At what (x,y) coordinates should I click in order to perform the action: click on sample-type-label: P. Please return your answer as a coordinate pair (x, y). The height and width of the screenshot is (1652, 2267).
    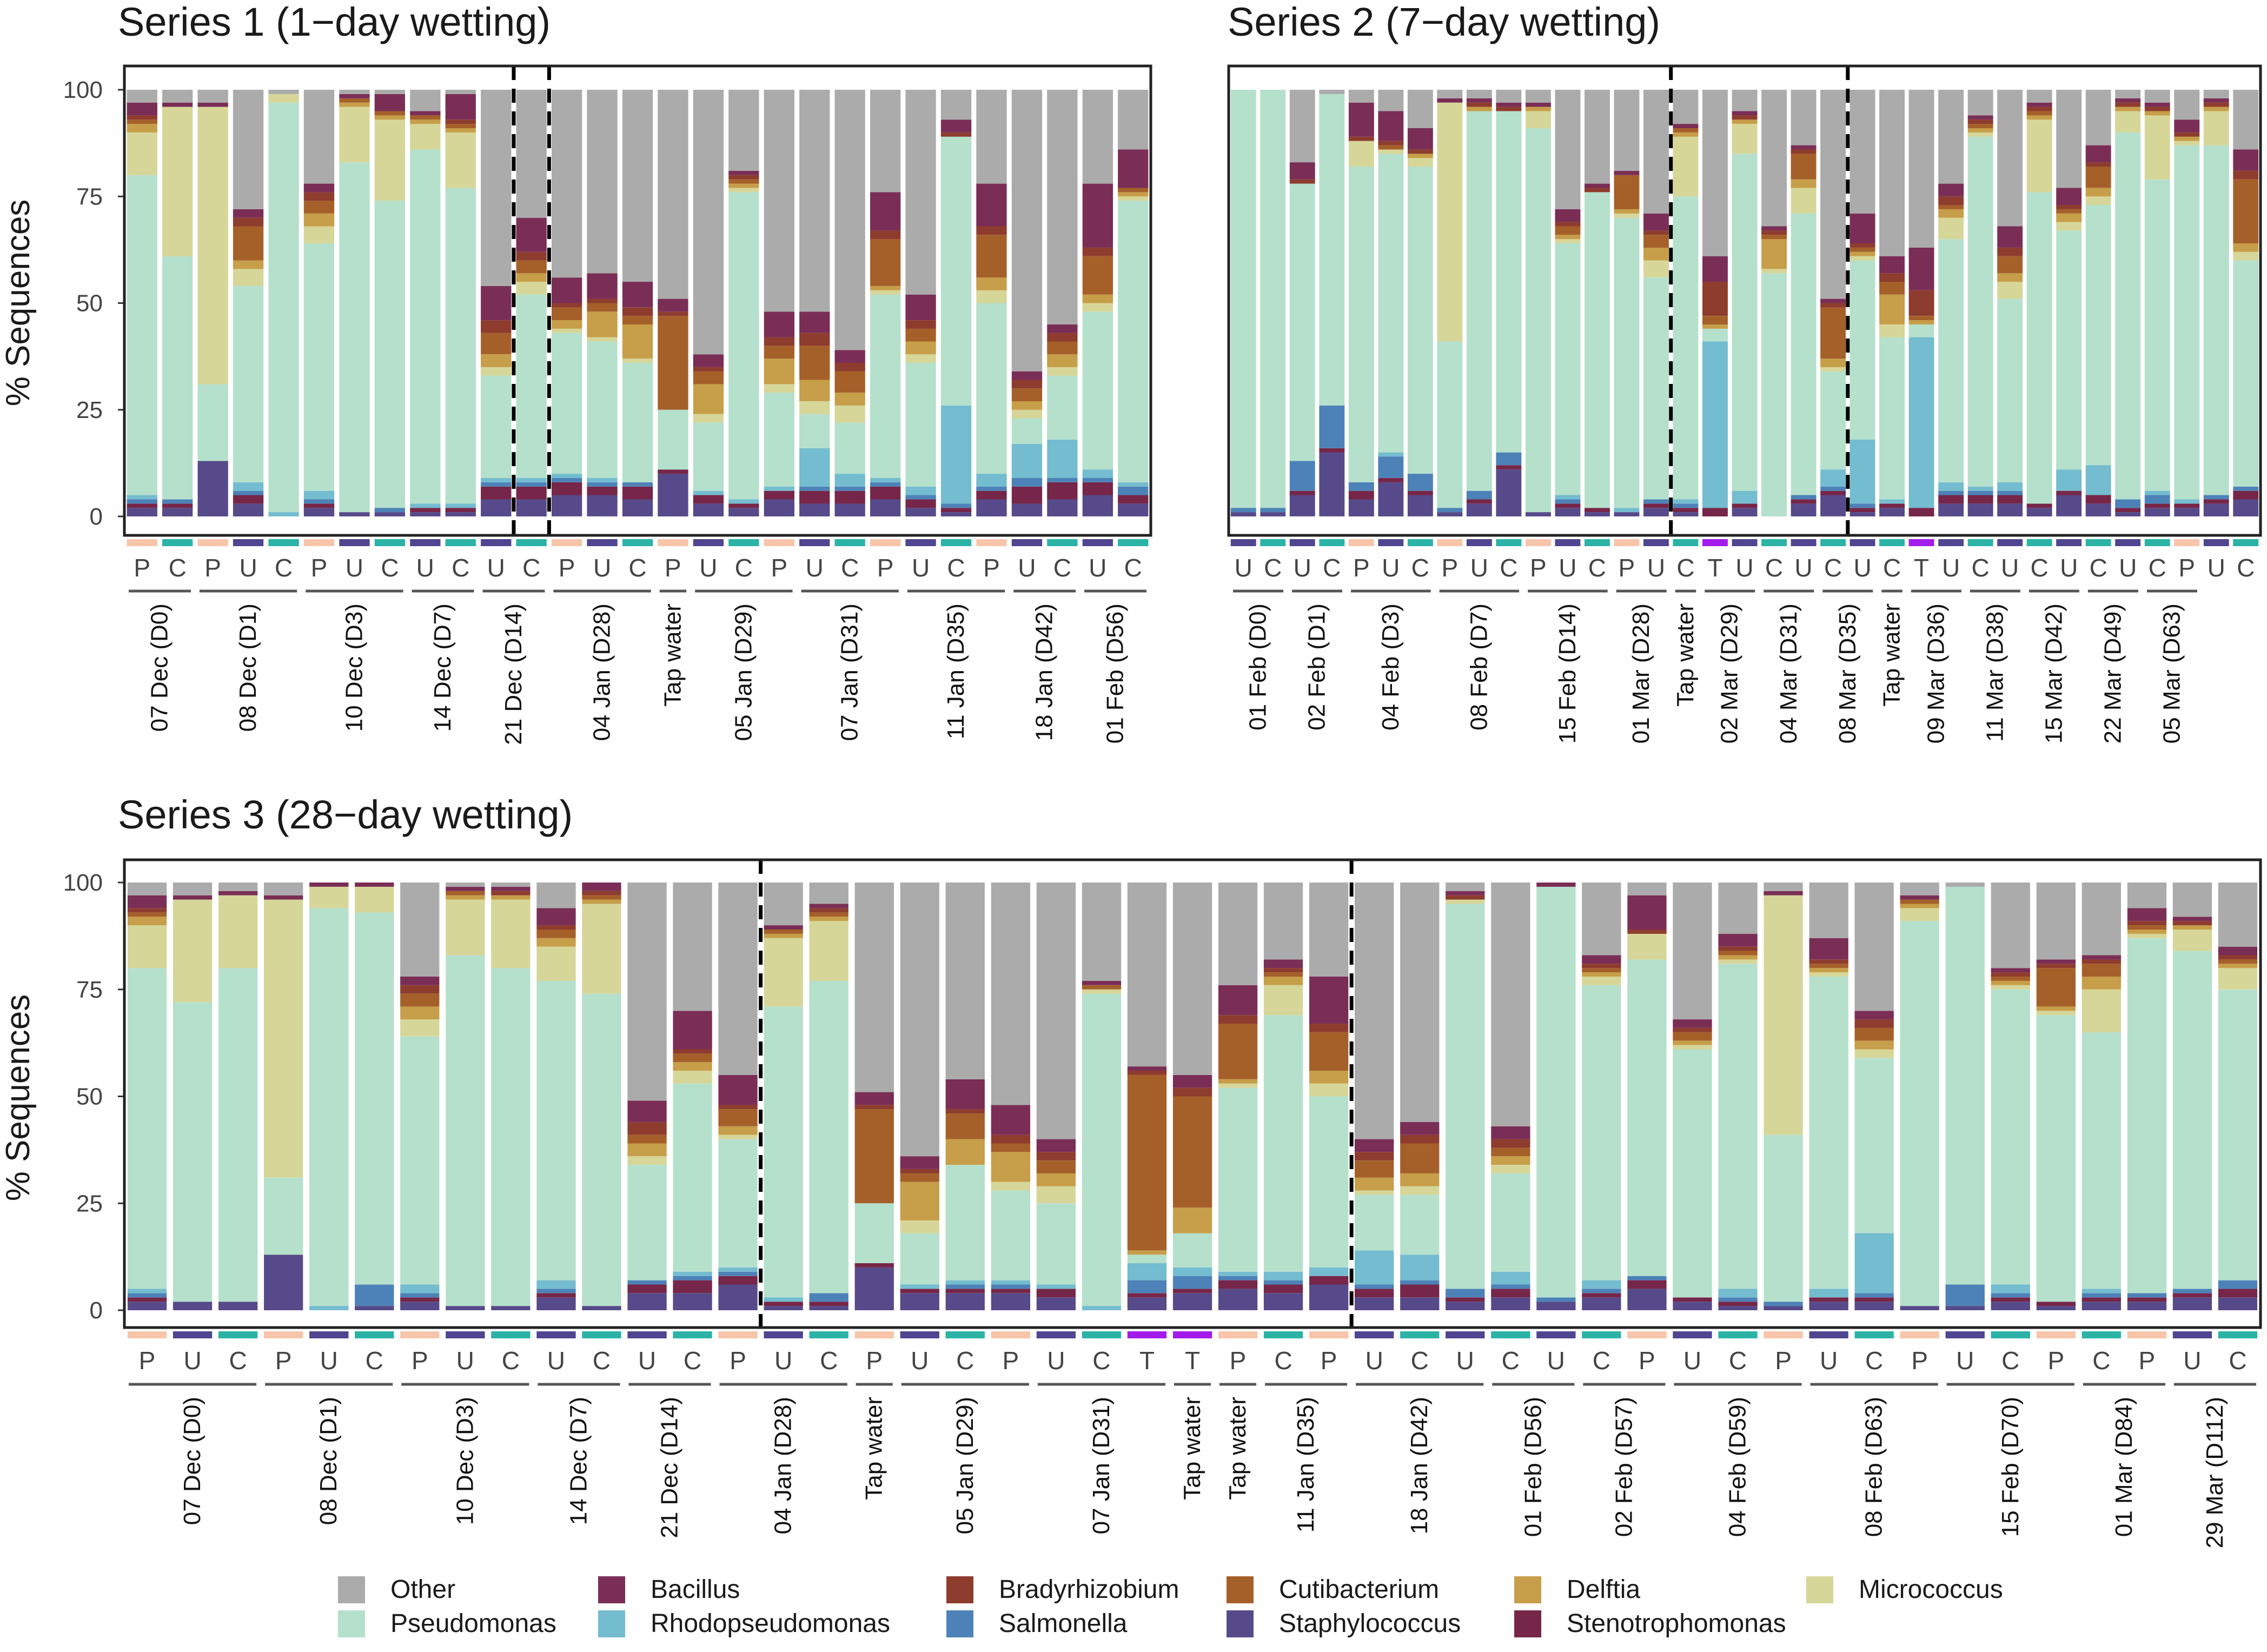
    Looking at the image, I should click on (779, 568).